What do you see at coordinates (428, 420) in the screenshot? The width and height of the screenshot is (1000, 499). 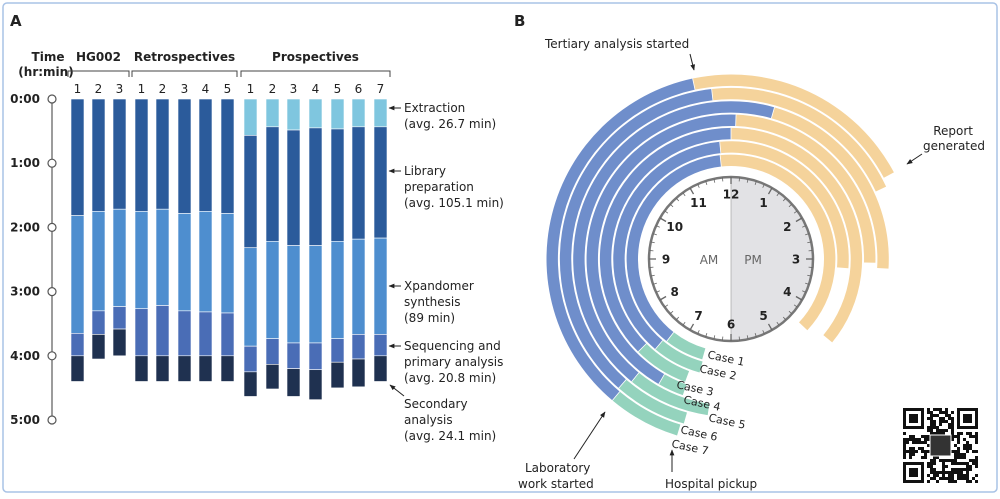 I see `segment-label: analysis` at bounding box center [428, 420].